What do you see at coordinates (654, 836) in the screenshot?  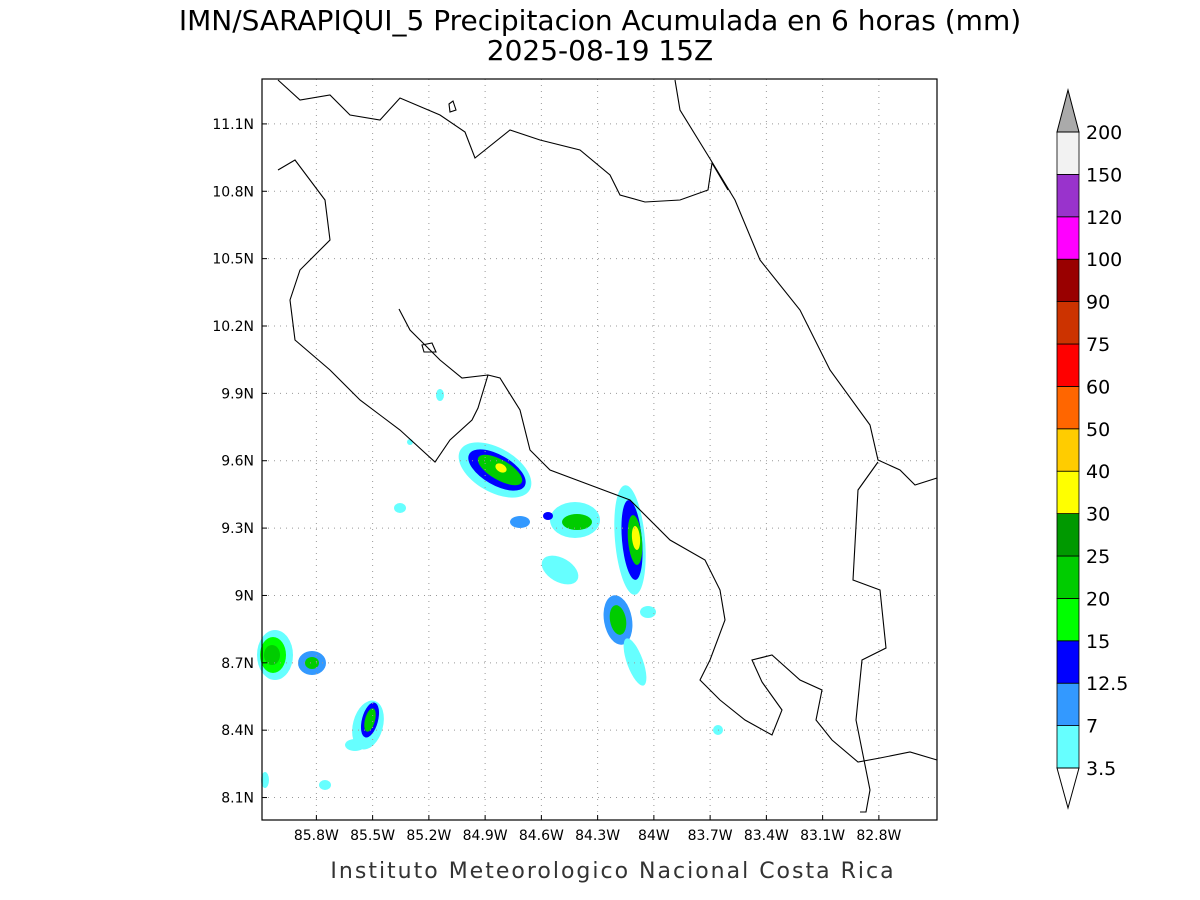 I see `x-tick-label: 84W` at bounding box center [654, 836].